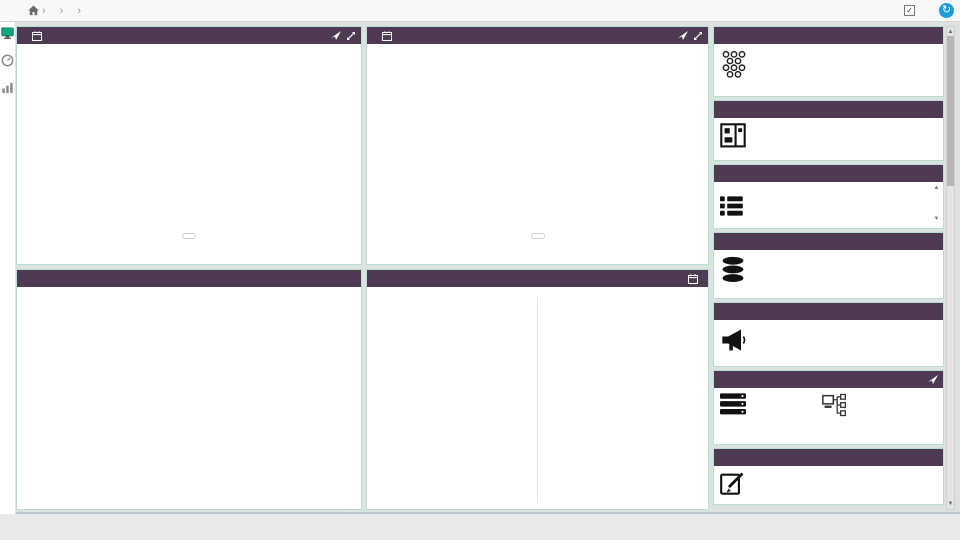  What do you see at coordinates (909, 10) in the screenshot?
I see `auto-refresh-checkbox: ✓` at bounding box center [909, 10].